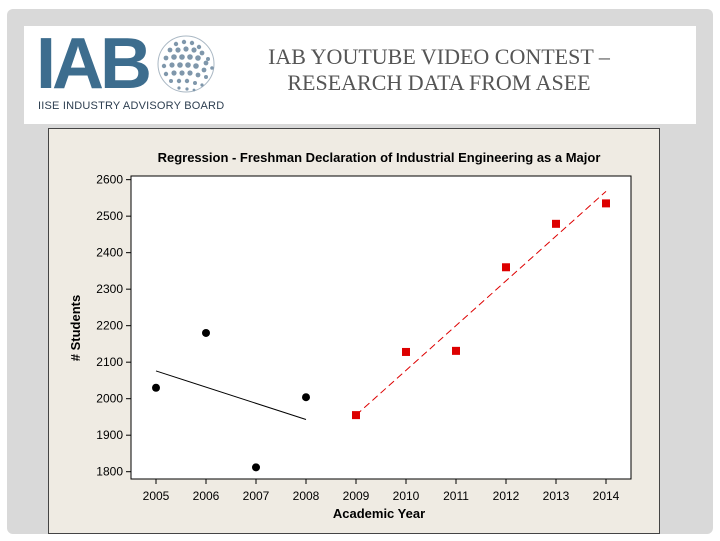 This screenshot has height=541, width=720. Describe the element at coordinates (156, 496) in the screenshot. I see `x-tick-label: 2005` at that location.